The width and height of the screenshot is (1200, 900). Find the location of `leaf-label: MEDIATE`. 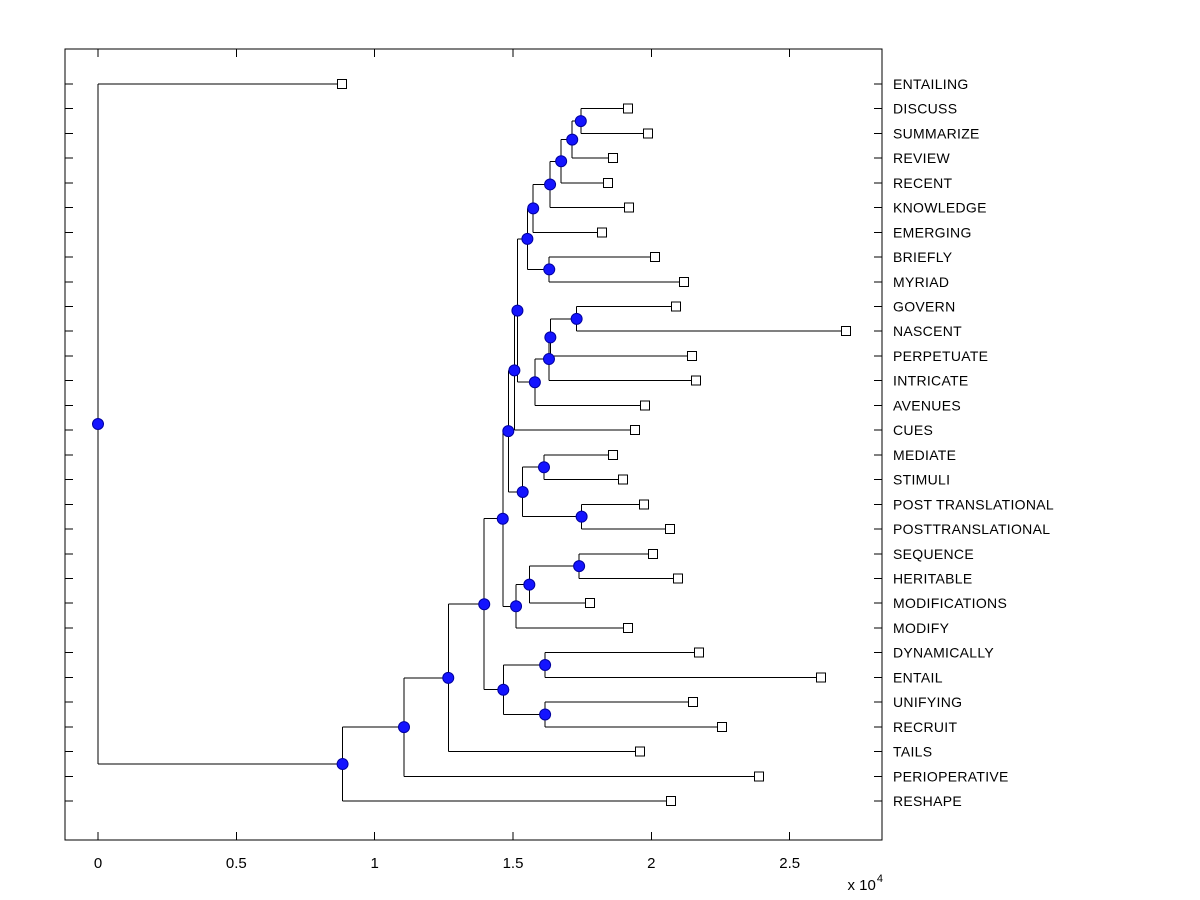

leaf-label: MEDIATE is located at coordinates (924, 455).